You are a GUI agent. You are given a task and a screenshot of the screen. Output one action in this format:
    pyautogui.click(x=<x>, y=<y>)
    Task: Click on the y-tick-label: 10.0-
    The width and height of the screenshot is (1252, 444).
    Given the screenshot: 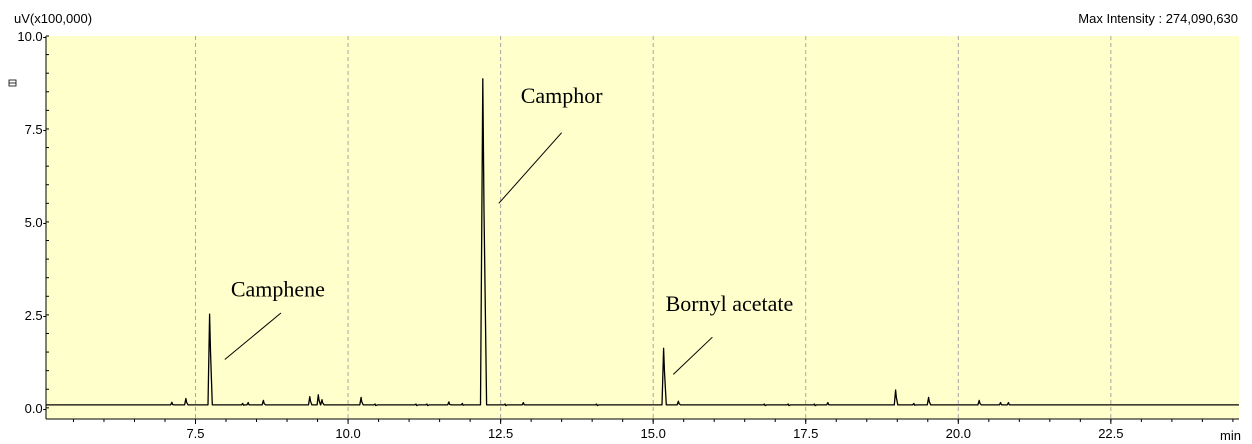 What is the action you would take?
    pyautogui.click(x=32, y=36)
    